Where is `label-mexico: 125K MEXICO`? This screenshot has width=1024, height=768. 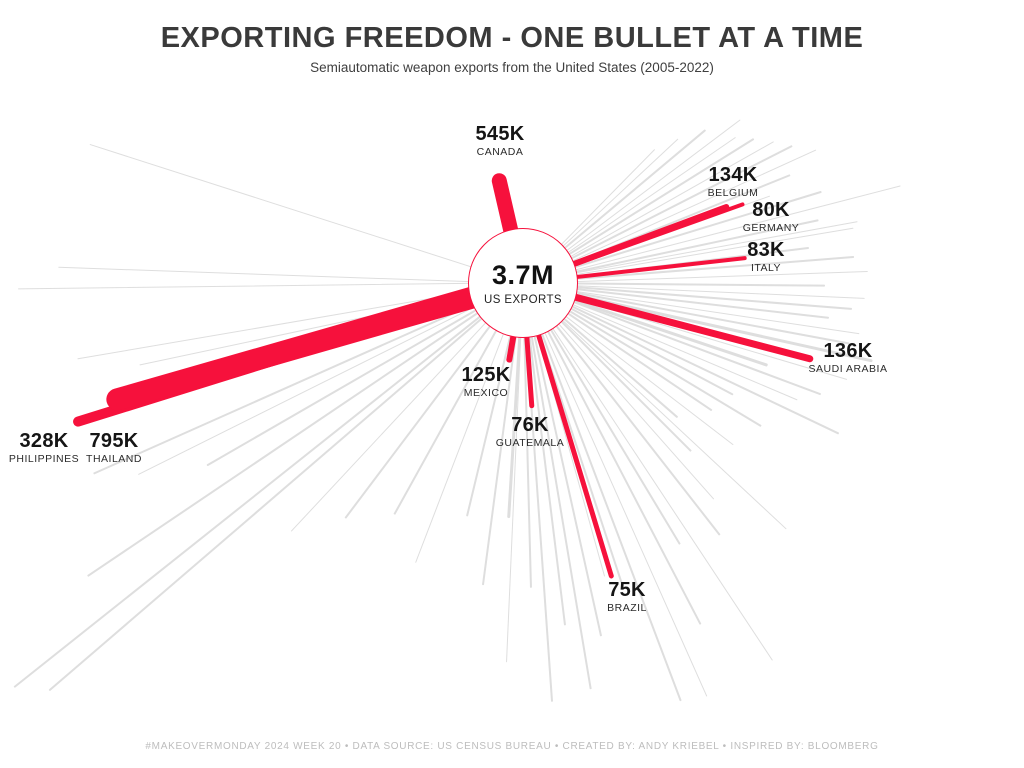 label-mexico: 125K MEXICO is located at coordinates (485, 382).